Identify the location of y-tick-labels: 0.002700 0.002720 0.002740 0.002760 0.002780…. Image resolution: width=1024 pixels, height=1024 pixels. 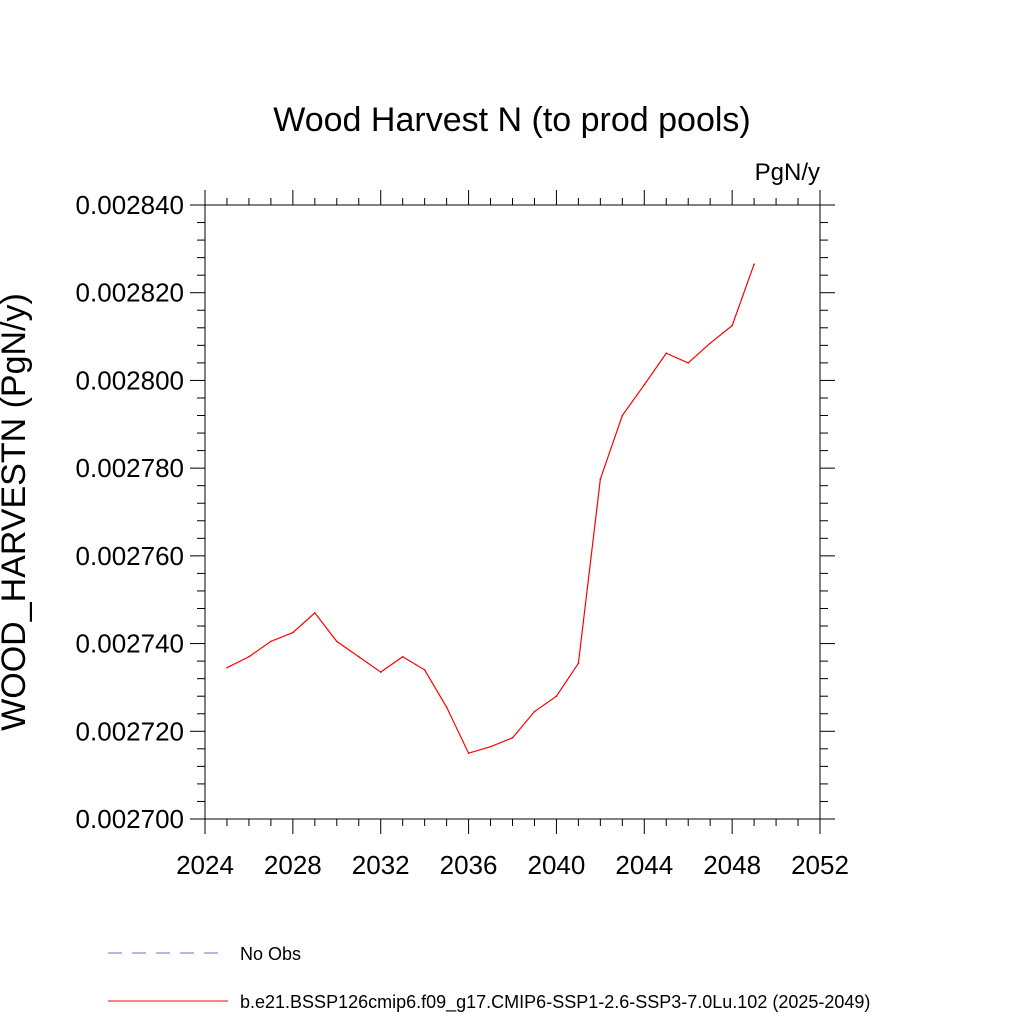
(130, 512).